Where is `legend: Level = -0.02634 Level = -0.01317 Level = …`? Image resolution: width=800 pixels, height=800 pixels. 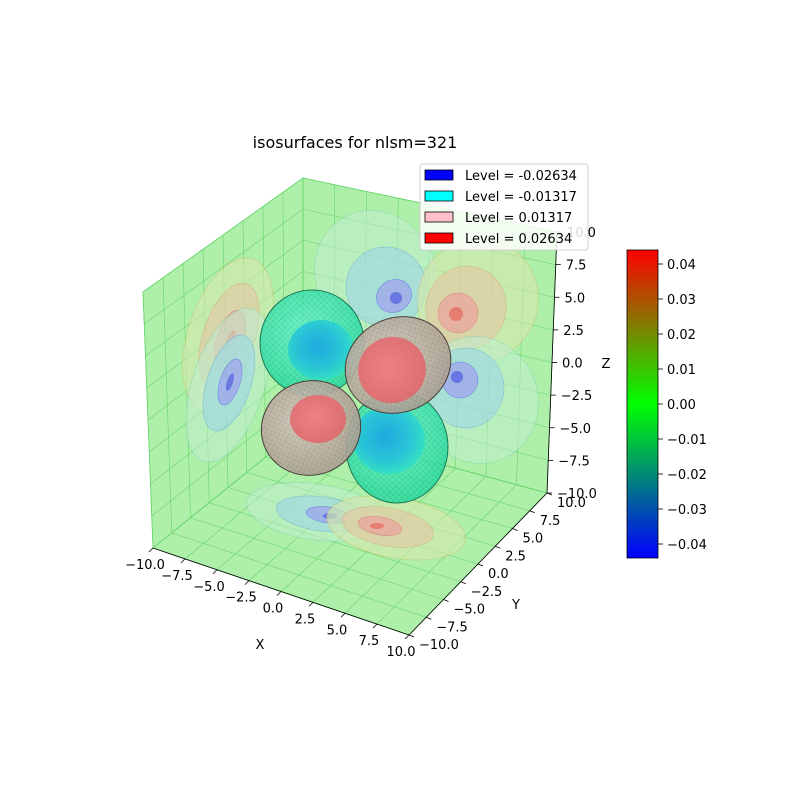 legend: Level = -0.02634 Level = -0.01317 Level = … is located at coordinates (504, 207).